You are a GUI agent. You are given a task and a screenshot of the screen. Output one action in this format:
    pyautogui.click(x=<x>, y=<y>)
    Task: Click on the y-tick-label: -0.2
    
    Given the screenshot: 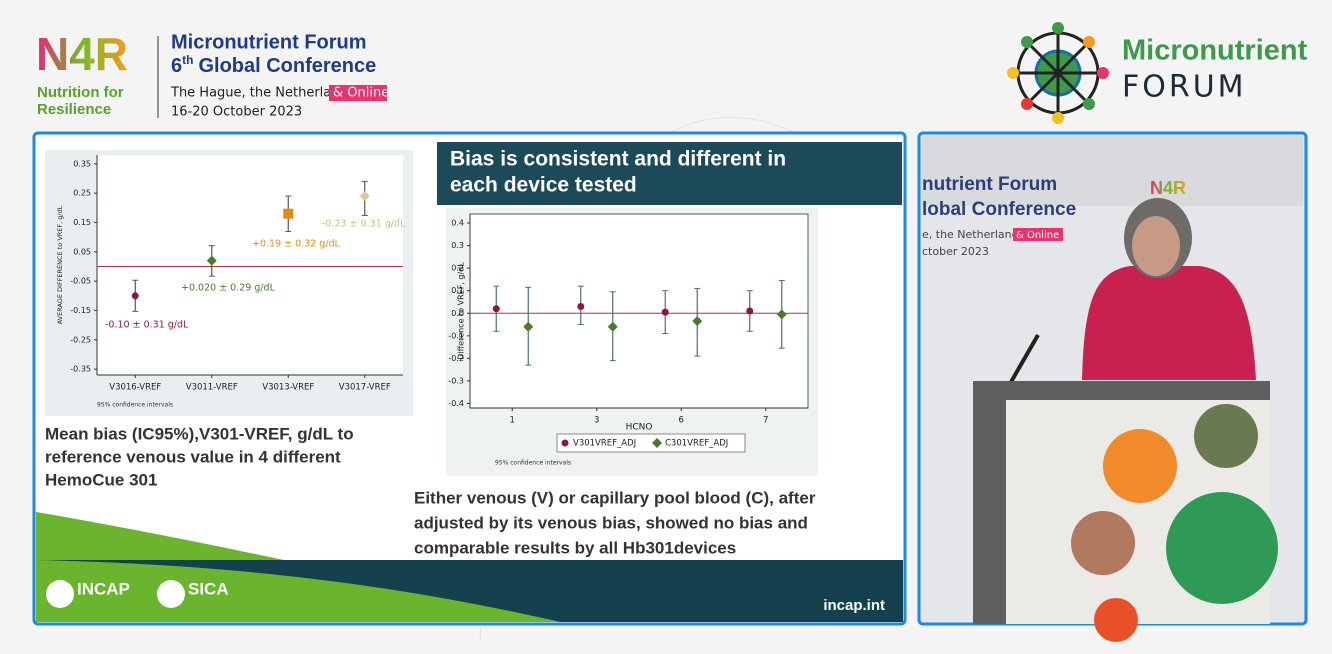 What is the action you would take?
    pyautogui.click(x=456, y=358)
    